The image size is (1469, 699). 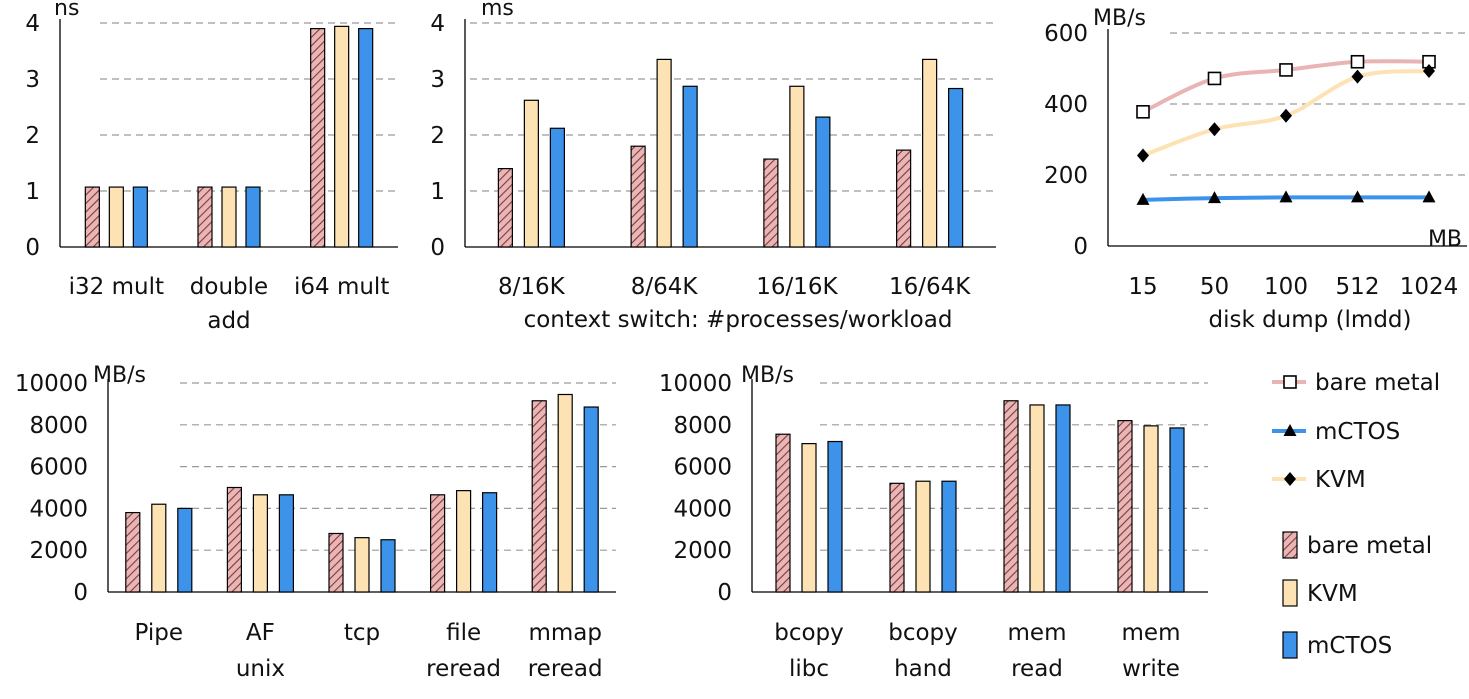 I want to click on x-category-label: hand, so click(x=923, y=669).